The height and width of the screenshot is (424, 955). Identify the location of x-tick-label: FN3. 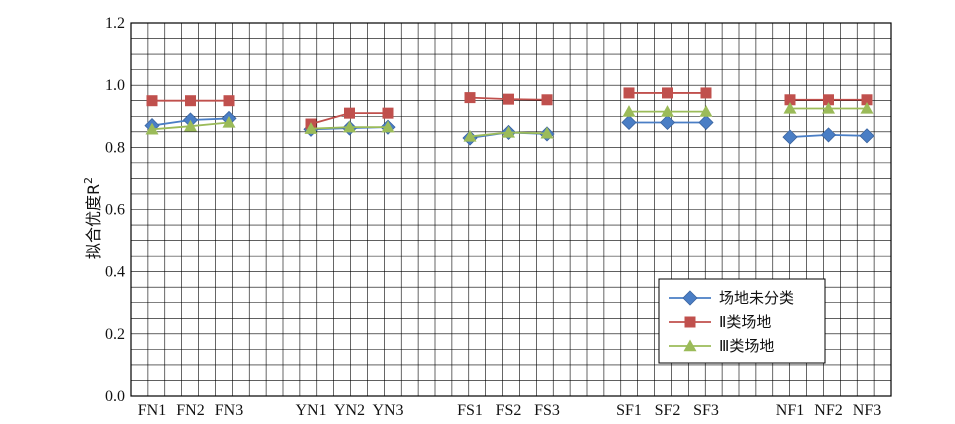
(229, 410).